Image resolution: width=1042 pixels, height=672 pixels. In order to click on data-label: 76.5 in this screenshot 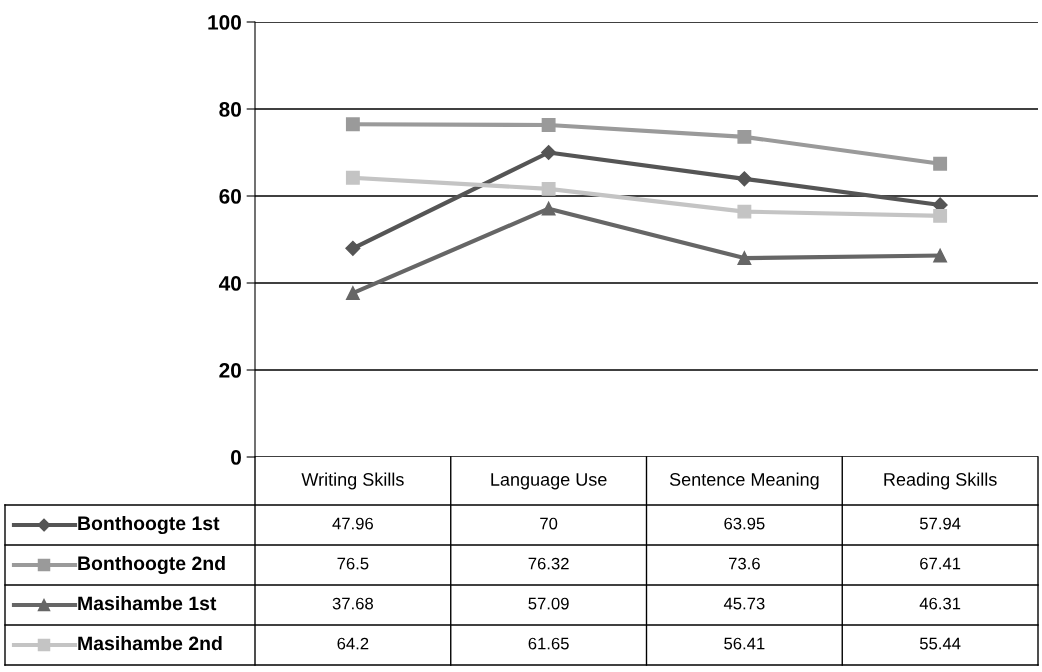, I will do `click(353, 563)`.